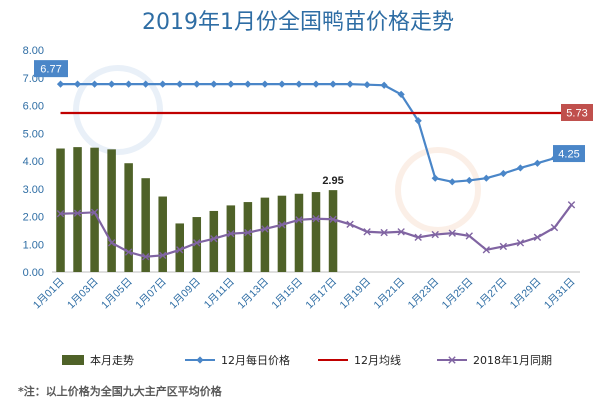 This screenshot has width=597, height=407. What do you see at coordinates (33, 51) in the screenshot?
I see `y-tick-label: 8.00` at bounding box center [33, 51].